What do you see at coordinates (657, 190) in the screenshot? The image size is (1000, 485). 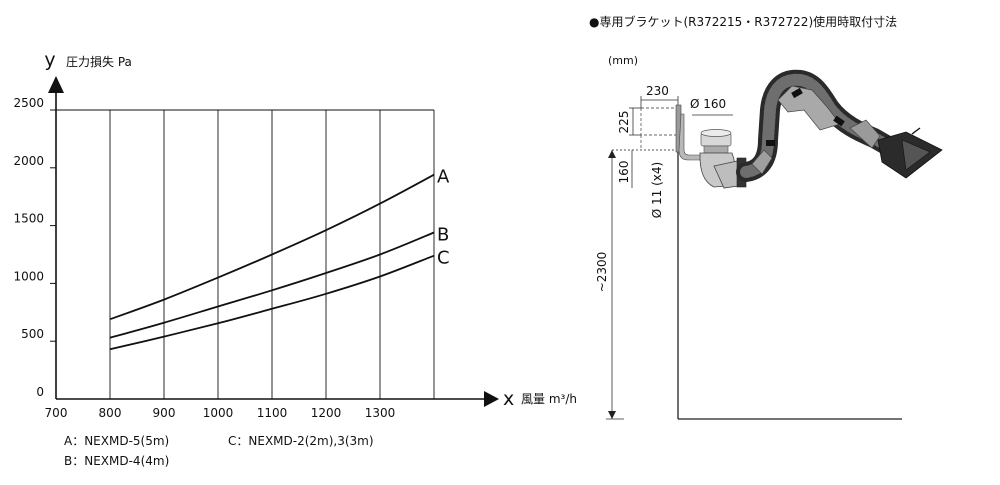 I see `dim-bolt-label: Ø 11 (x4)` at bounding box center [657, 190].